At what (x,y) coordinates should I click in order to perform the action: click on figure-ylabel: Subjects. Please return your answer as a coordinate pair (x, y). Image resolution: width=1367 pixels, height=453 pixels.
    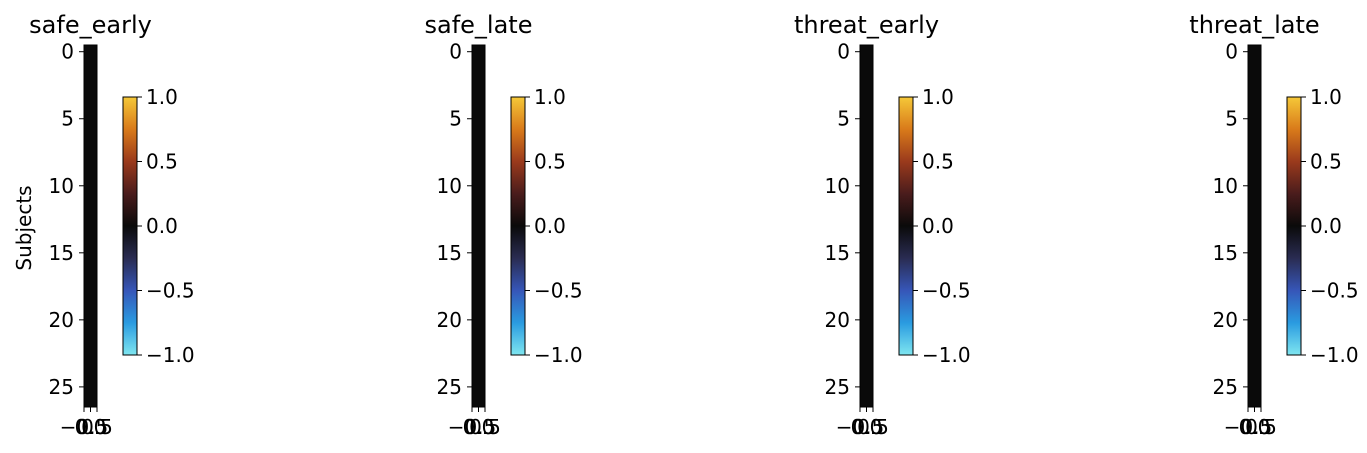
    Looking at the image, I should click on (24, 227).